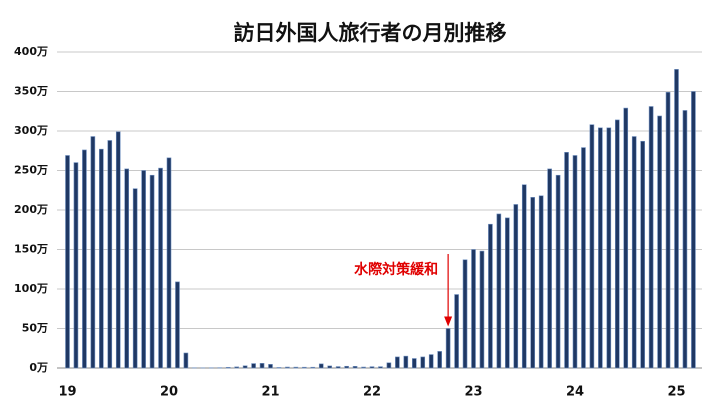  Describe the element at coordinates (31, 249) in the screenshot. I see `y-tick-label: 150万` at that location.